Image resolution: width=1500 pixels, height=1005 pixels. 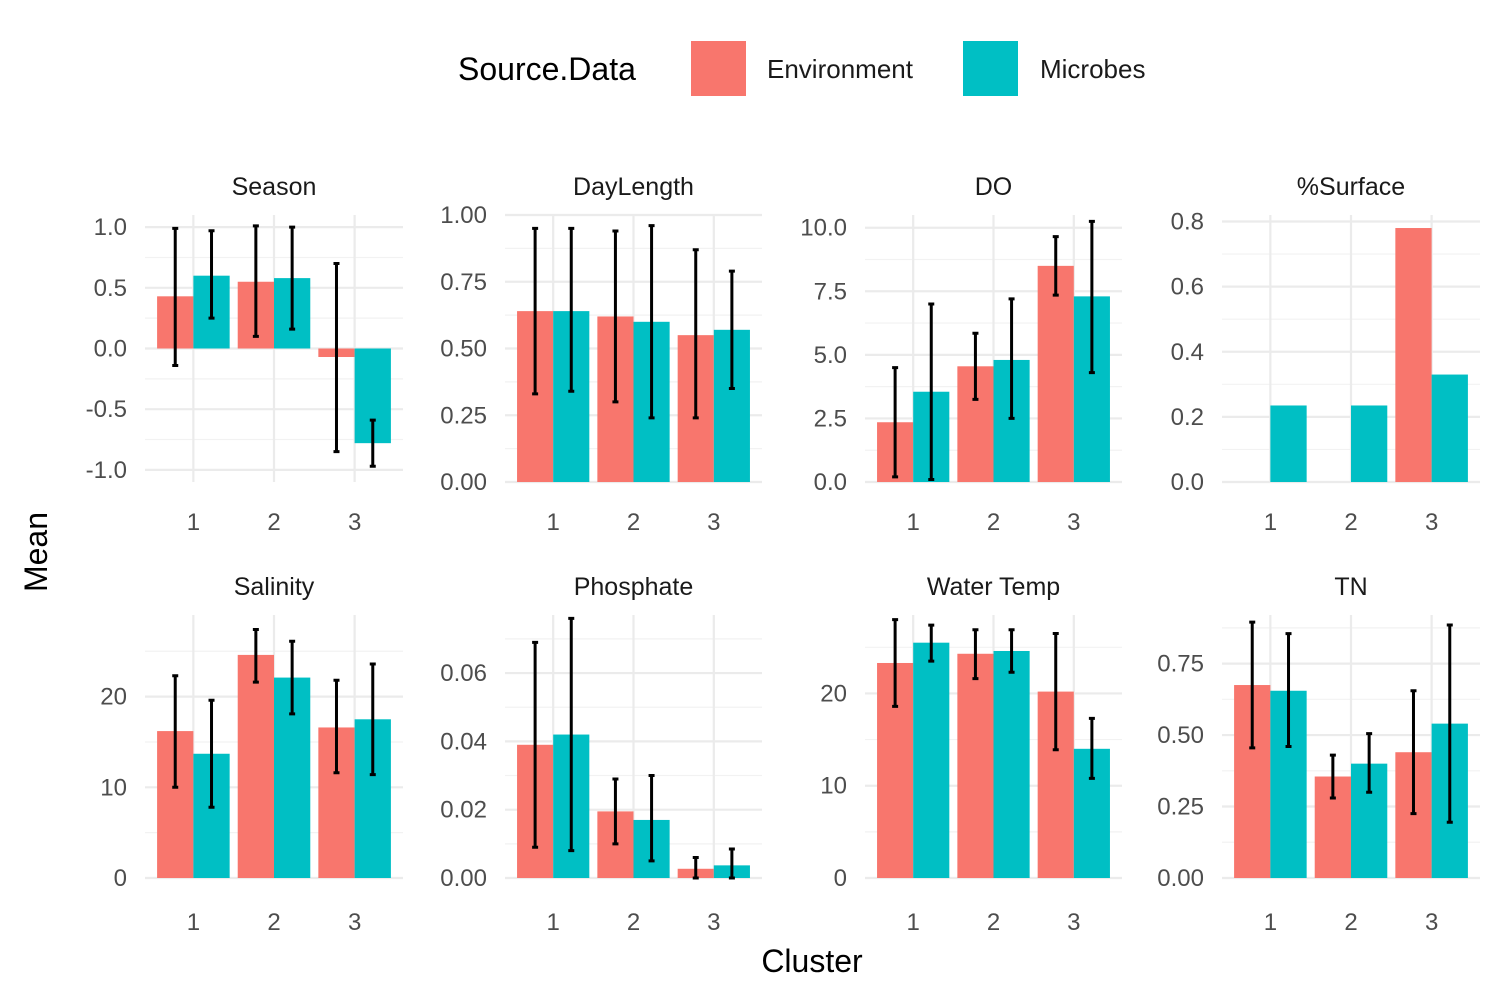 What do you see at coordinates (1318, 754) in the screenshot?
I see `facet-tn: 0.00 0.25 0.50 0.75 1 2 3 TN` at bounding box center [1318, 754].